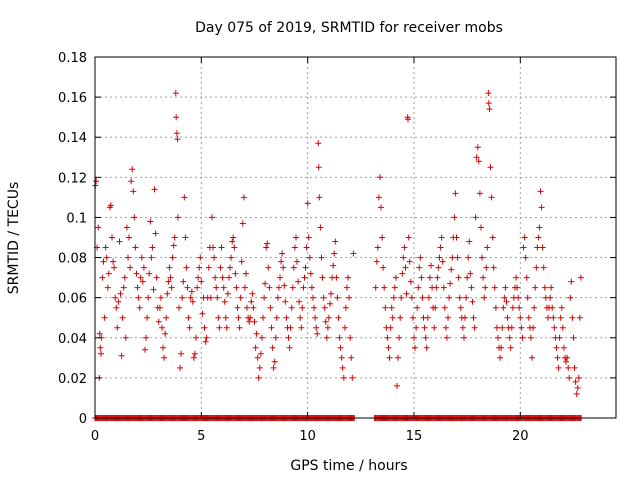 The height and width of the screenshot is (480, 640). I want to click on x-tick-label: 15, so click(414, 436).